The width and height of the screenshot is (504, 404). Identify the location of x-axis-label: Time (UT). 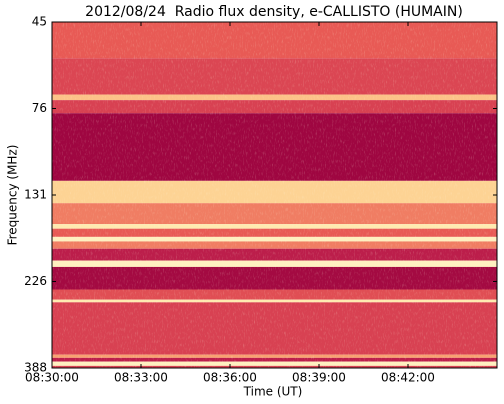
(273, 392).